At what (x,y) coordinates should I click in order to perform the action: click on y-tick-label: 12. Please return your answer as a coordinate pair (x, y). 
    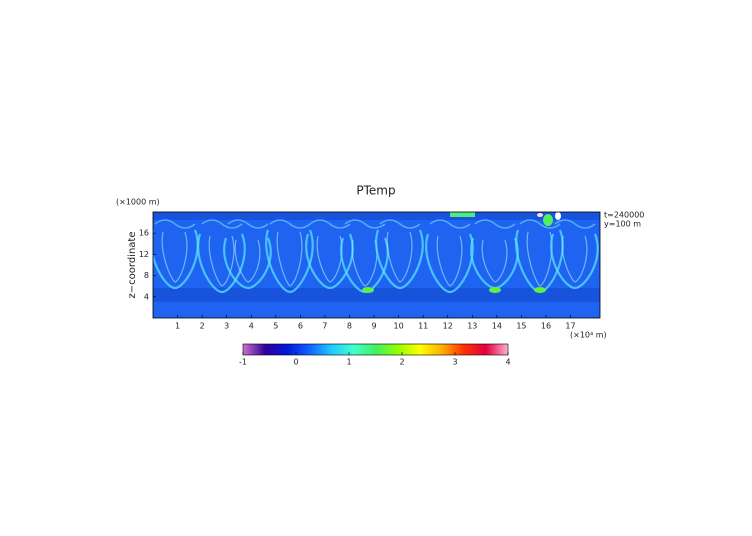
    Looking at the image, I should click on (144, 254).